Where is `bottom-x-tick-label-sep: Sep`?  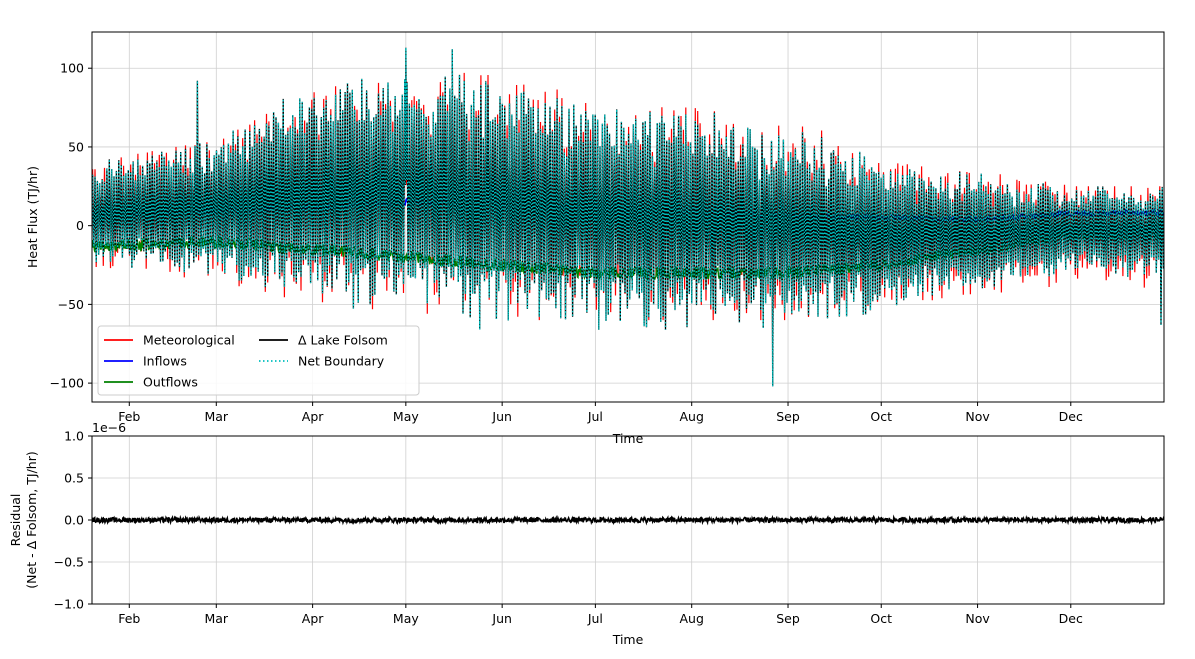 bottom-x-tick-label-sep: Sep is located at coordinates (788, 618).